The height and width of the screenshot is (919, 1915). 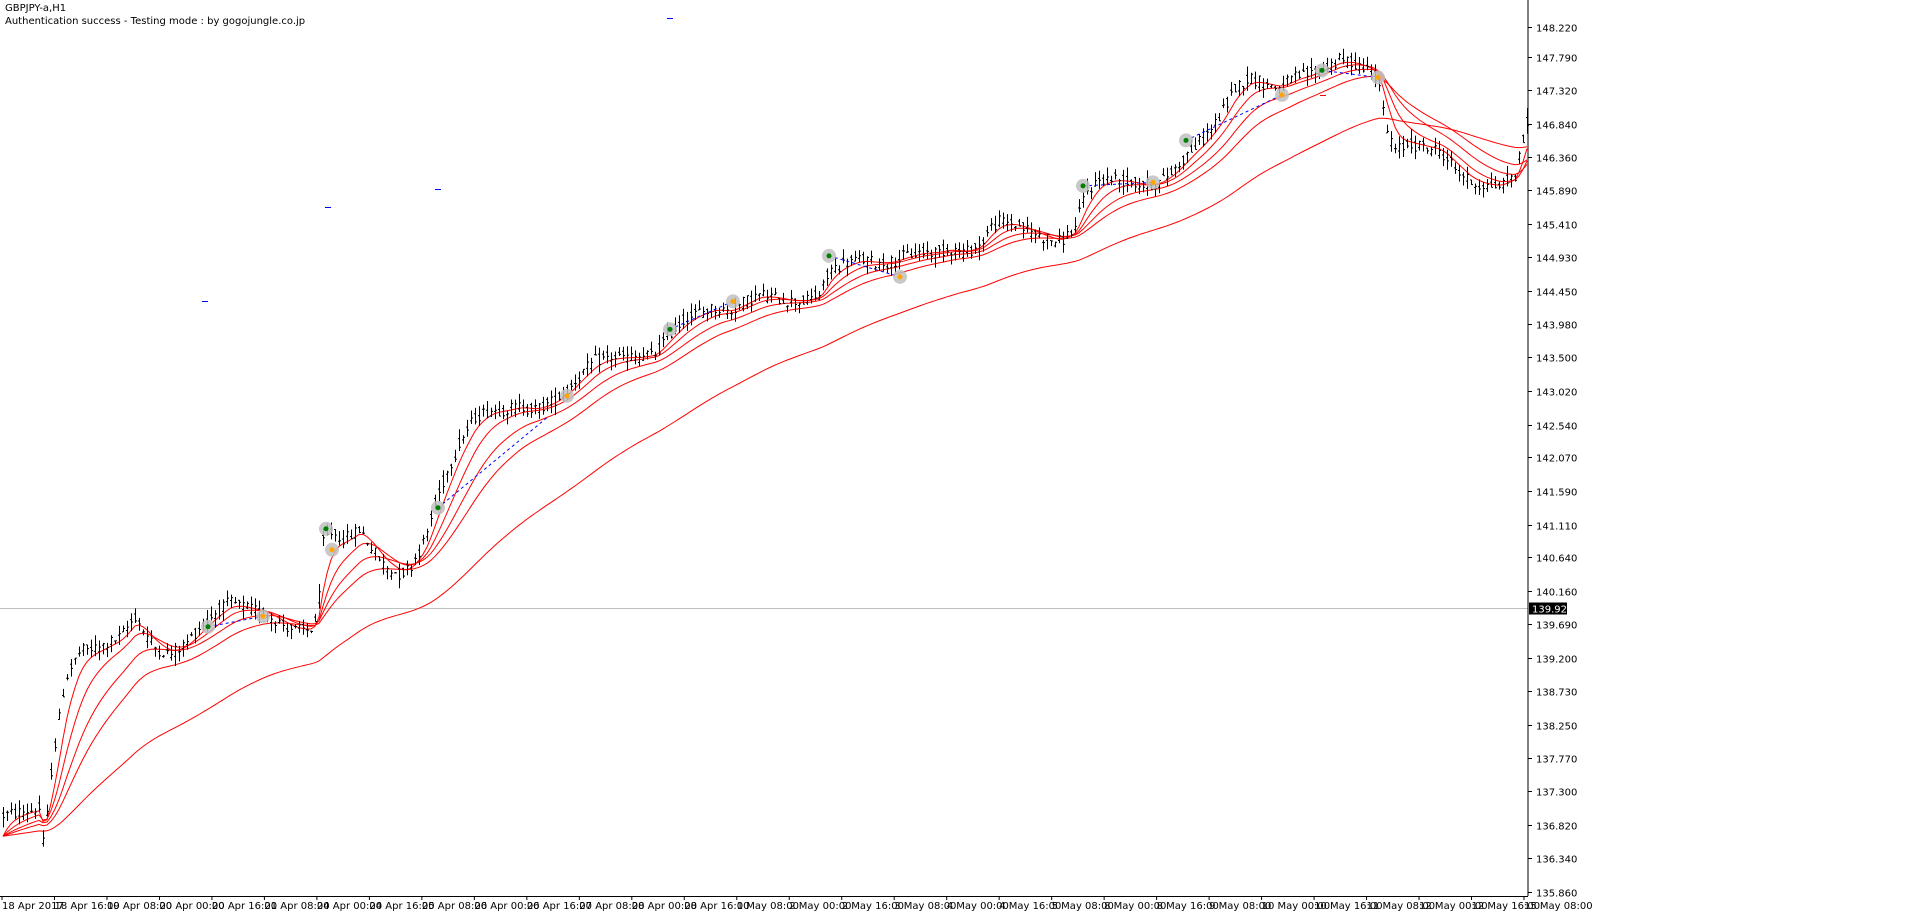 What do you see at coordinates (1556, 593) in the screenshot?
I see `price-tick-label: 140.160` at bounding box center [1556, 593].